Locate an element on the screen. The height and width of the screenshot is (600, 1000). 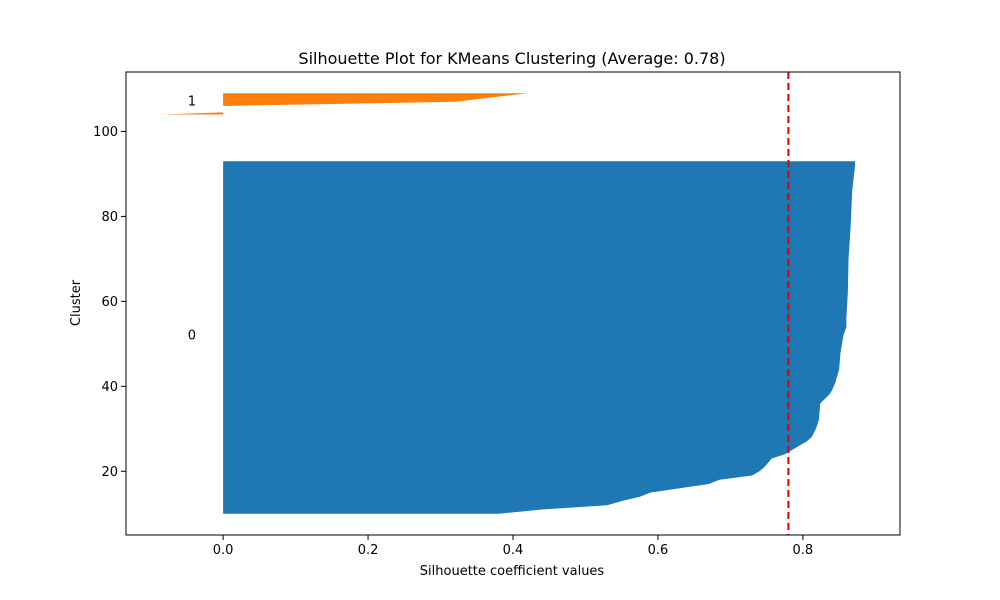
x-axis-label: Silhouette coefficient values is located at coordinates (512, 571).